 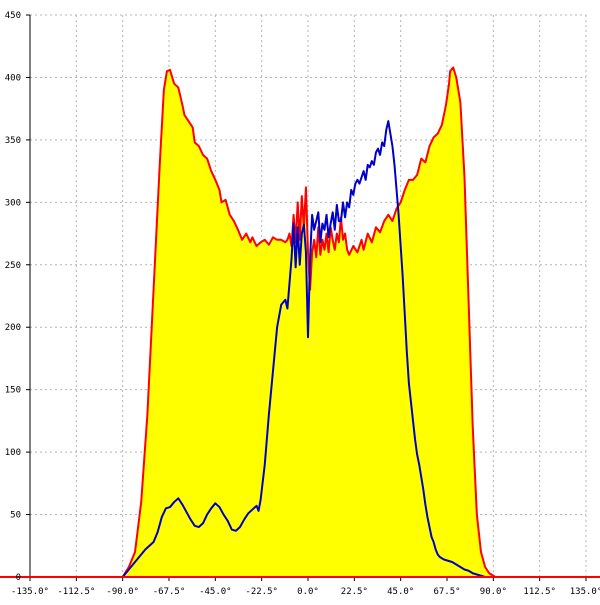 I want to click on x-tick-label: -112.5°, so click(x=76, y=592).